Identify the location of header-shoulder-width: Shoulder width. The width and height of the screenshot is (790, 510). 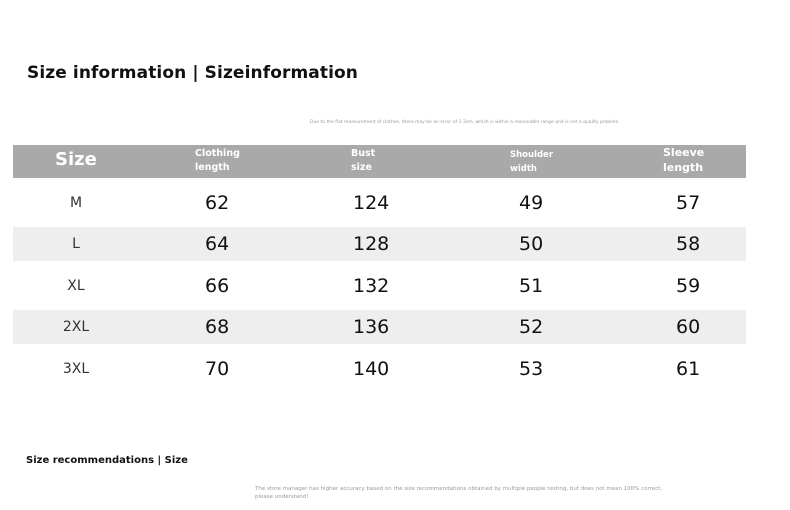
(532, 162).